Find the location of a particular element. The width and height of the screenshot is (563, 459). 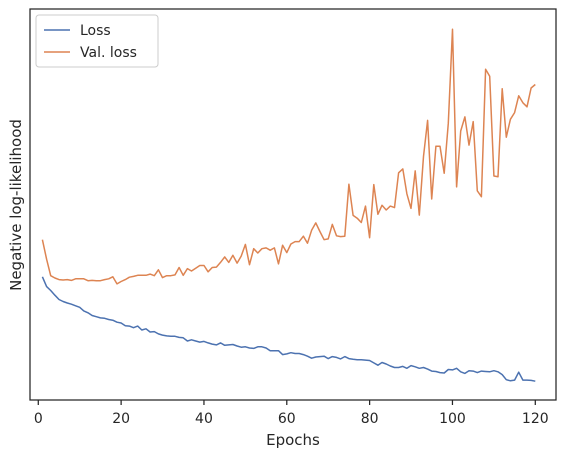

legend-box is located at coordinates (97, 41).